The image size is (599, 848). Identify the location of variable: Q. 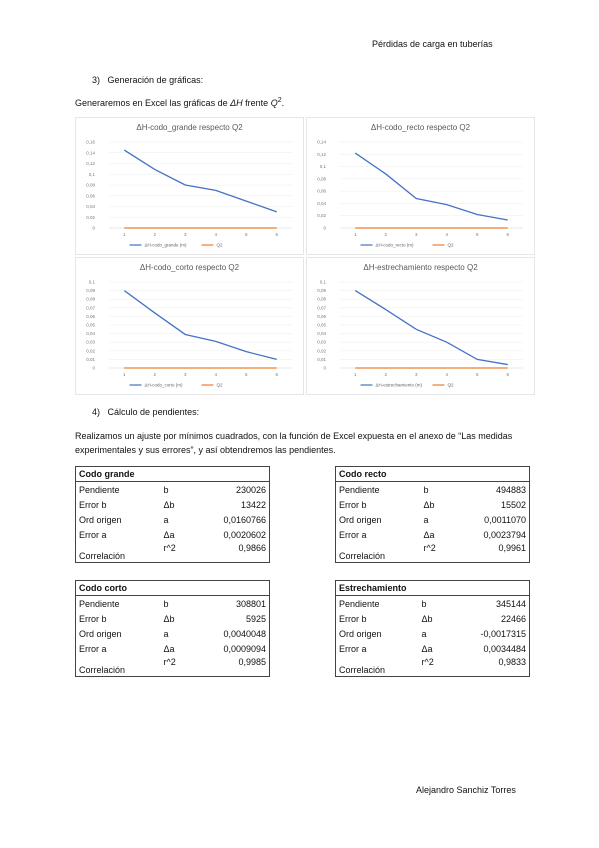
(274, 103).